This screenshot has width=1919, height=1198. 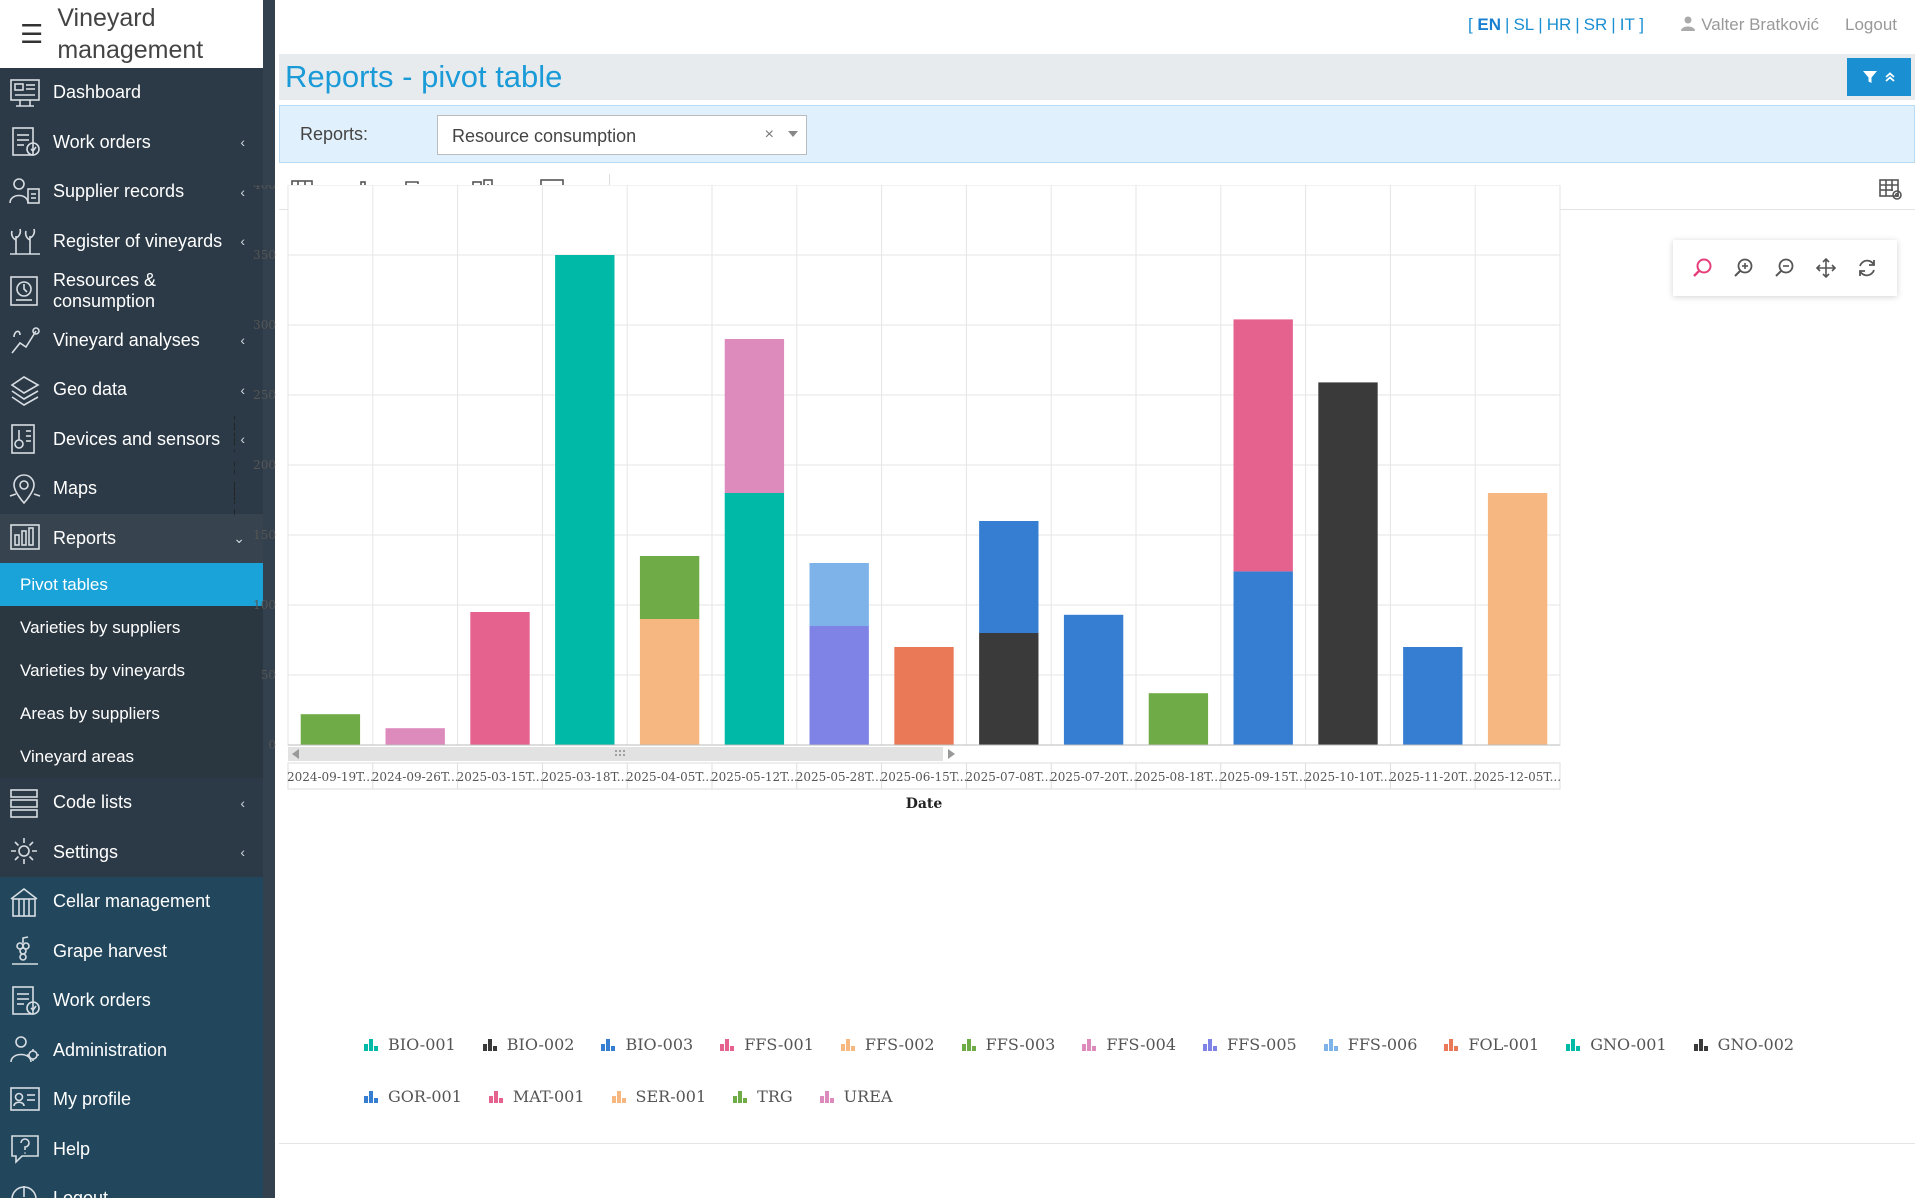 I want to click on sidebar-item-maps: Maps, so click(x=131, y=489).